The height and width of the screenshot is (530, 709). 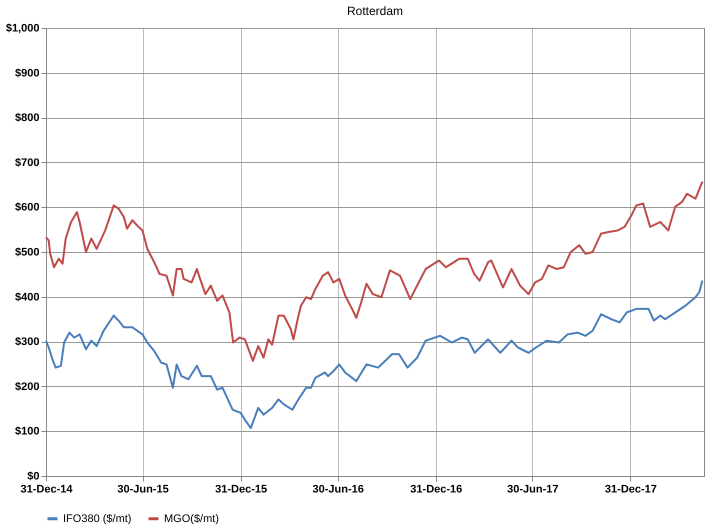 What do you see at coordinates (27, 342) in the screenshot?
I see `y-tick-label: $300` at bounding box center [27, 342].